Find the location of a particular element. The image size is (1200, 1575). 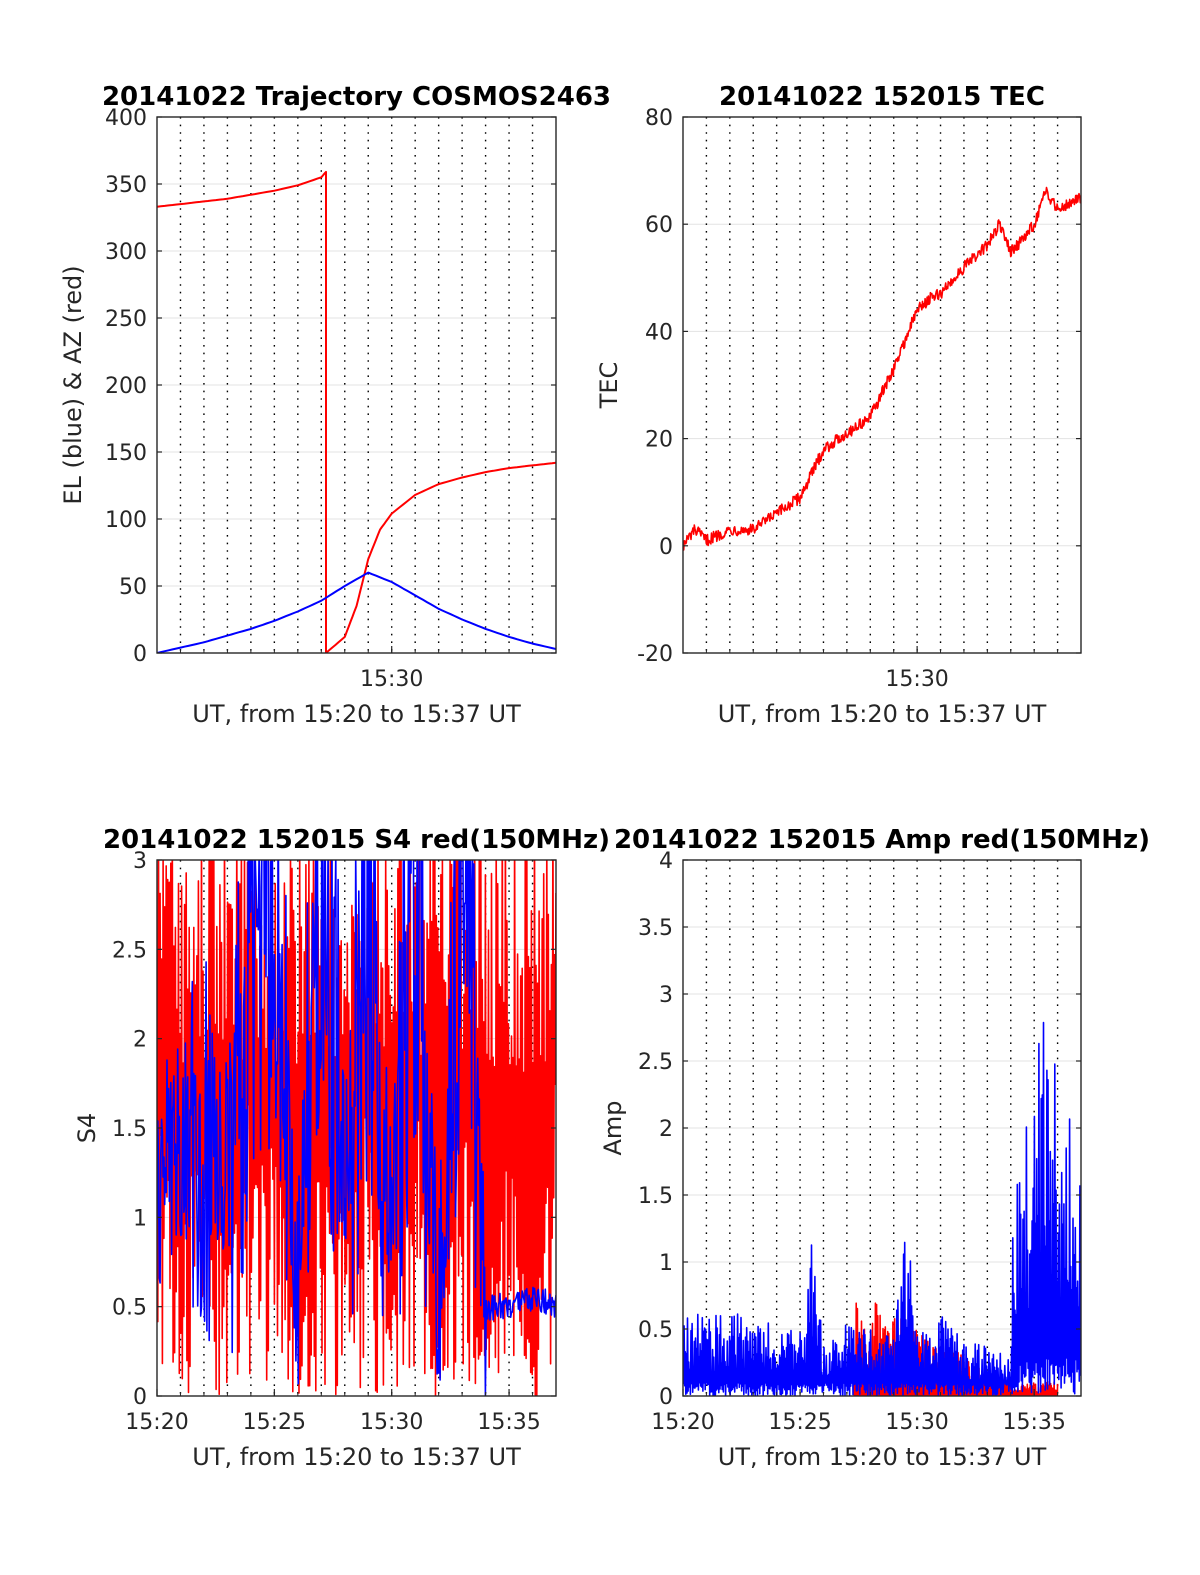

y-tick-label: 200 is located at coordinates (126, 386).